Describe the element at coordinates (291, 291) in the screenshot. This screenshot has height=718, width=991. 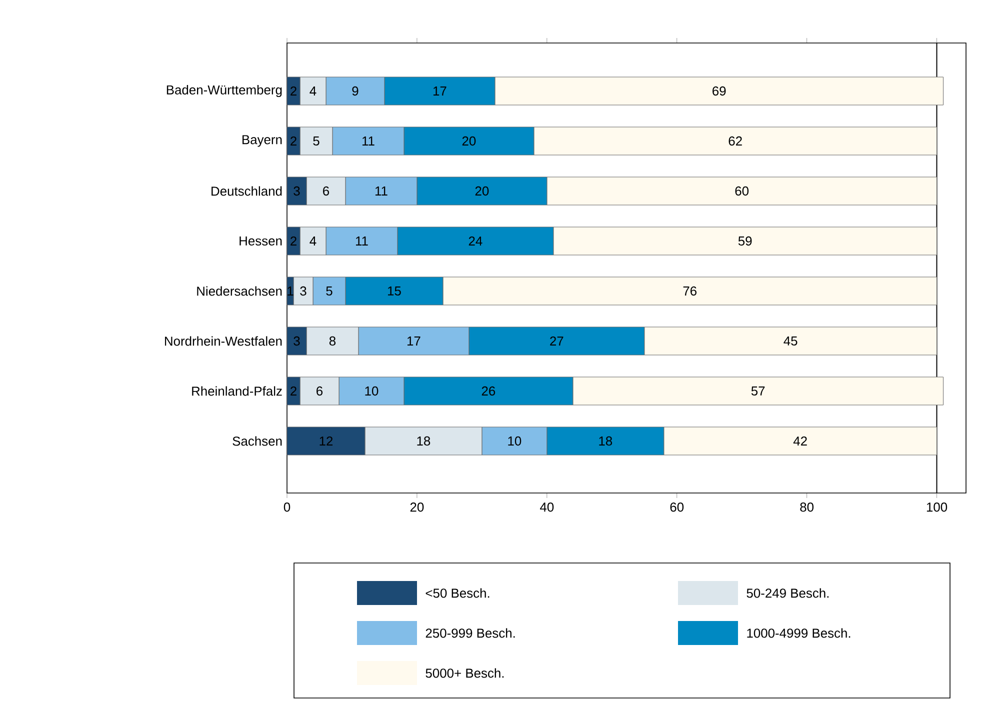
I see `data-label: 1` at that location.